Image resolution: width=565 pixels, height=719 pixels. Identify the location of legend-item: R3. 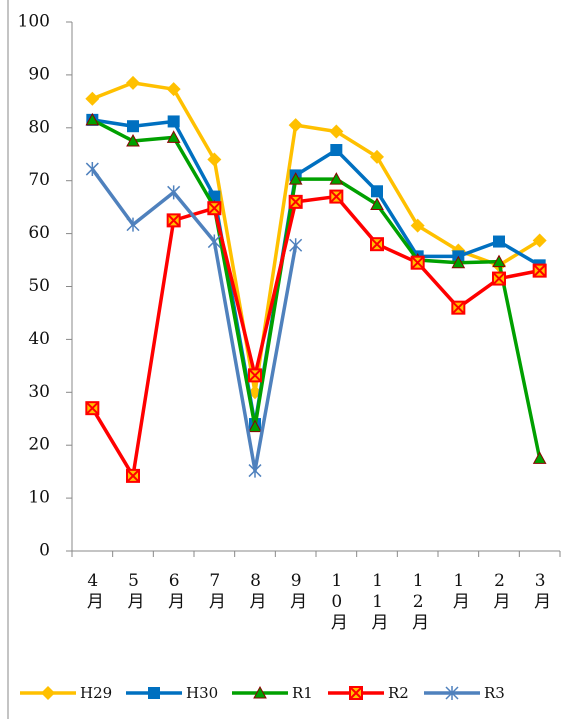
(464, 693).